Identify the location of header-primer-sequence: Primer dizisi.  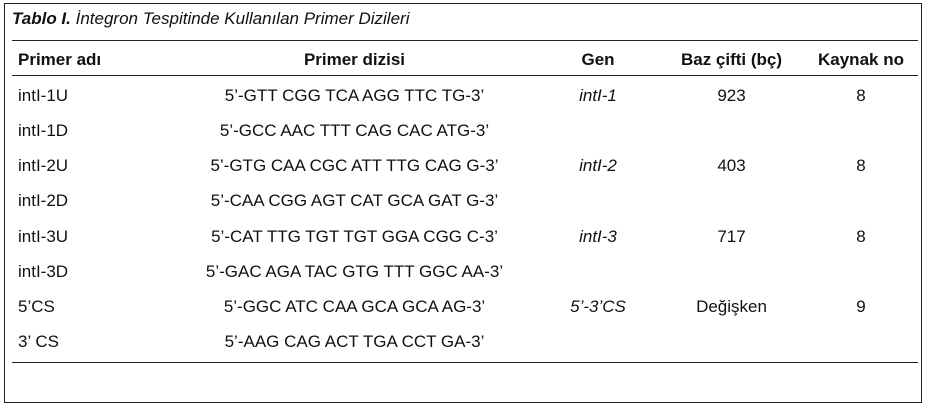
(354, 59).